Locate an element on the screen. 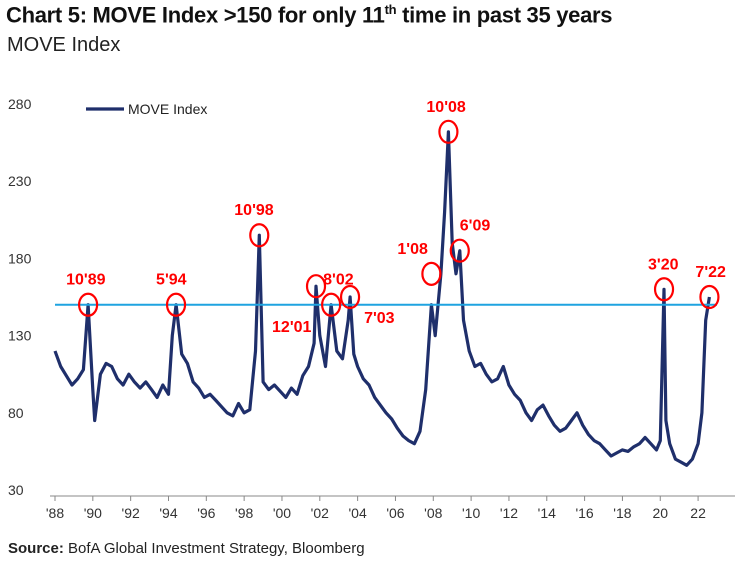 The height and width of the screenshot is (567, 750). legend-label: MOVE Index is located at coordinates (167, 109).